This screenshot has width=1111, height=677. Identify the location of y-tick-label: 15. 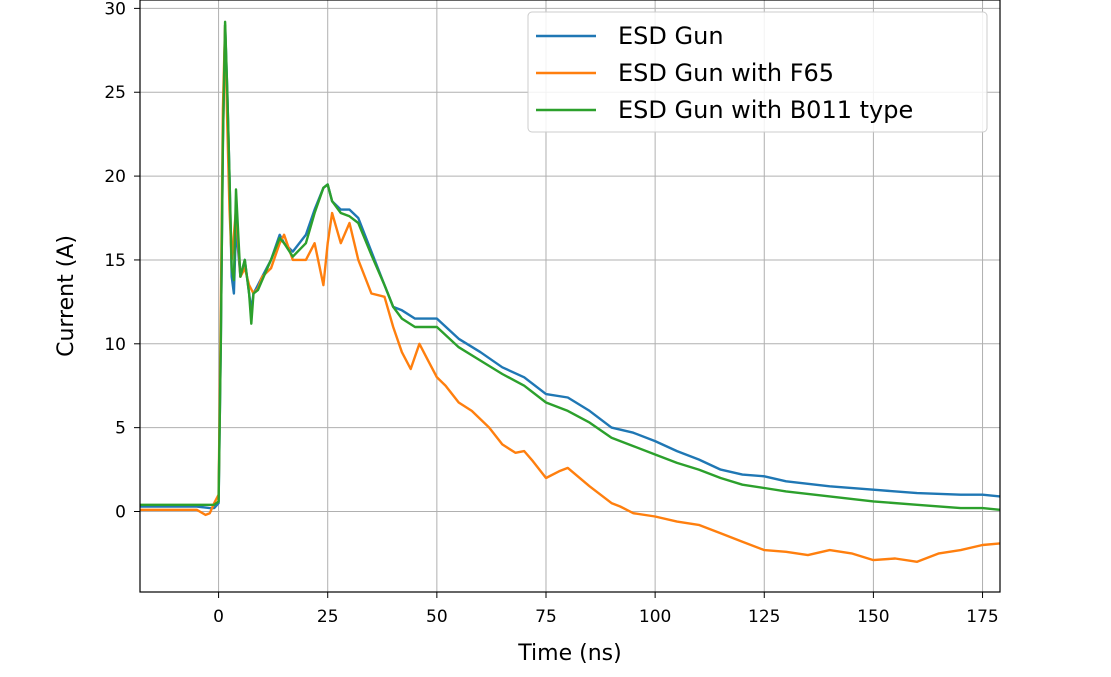
(115, 261).